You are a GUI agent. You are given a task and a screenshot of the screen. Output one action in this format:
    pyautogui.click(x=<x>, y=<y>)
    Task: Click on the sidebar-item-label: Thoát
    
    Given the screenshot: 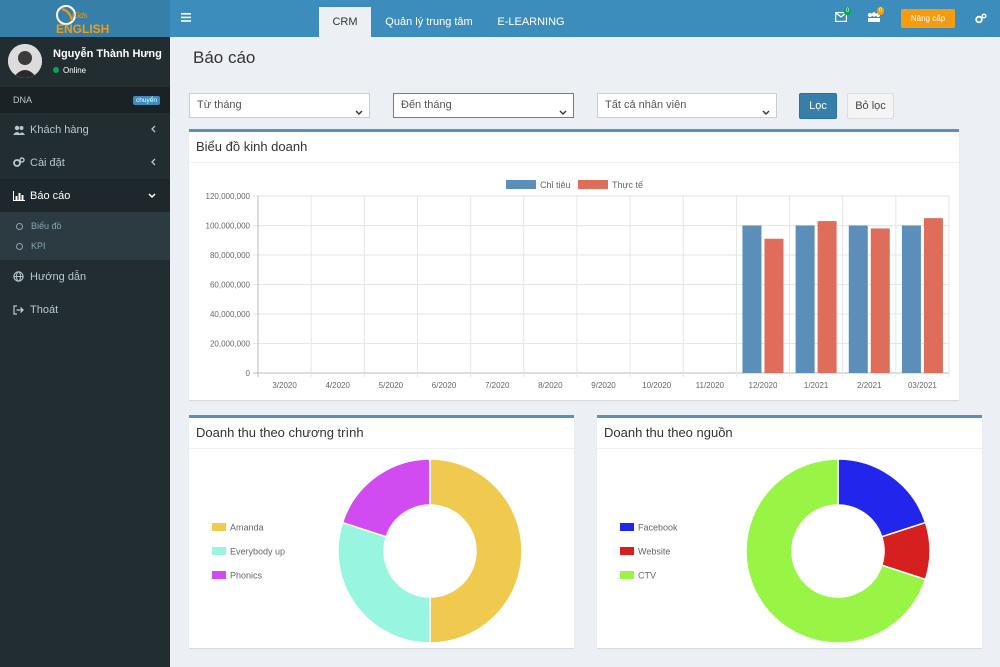 What is the action you would take?
    pyautogui.click(x=44, y=309)
    